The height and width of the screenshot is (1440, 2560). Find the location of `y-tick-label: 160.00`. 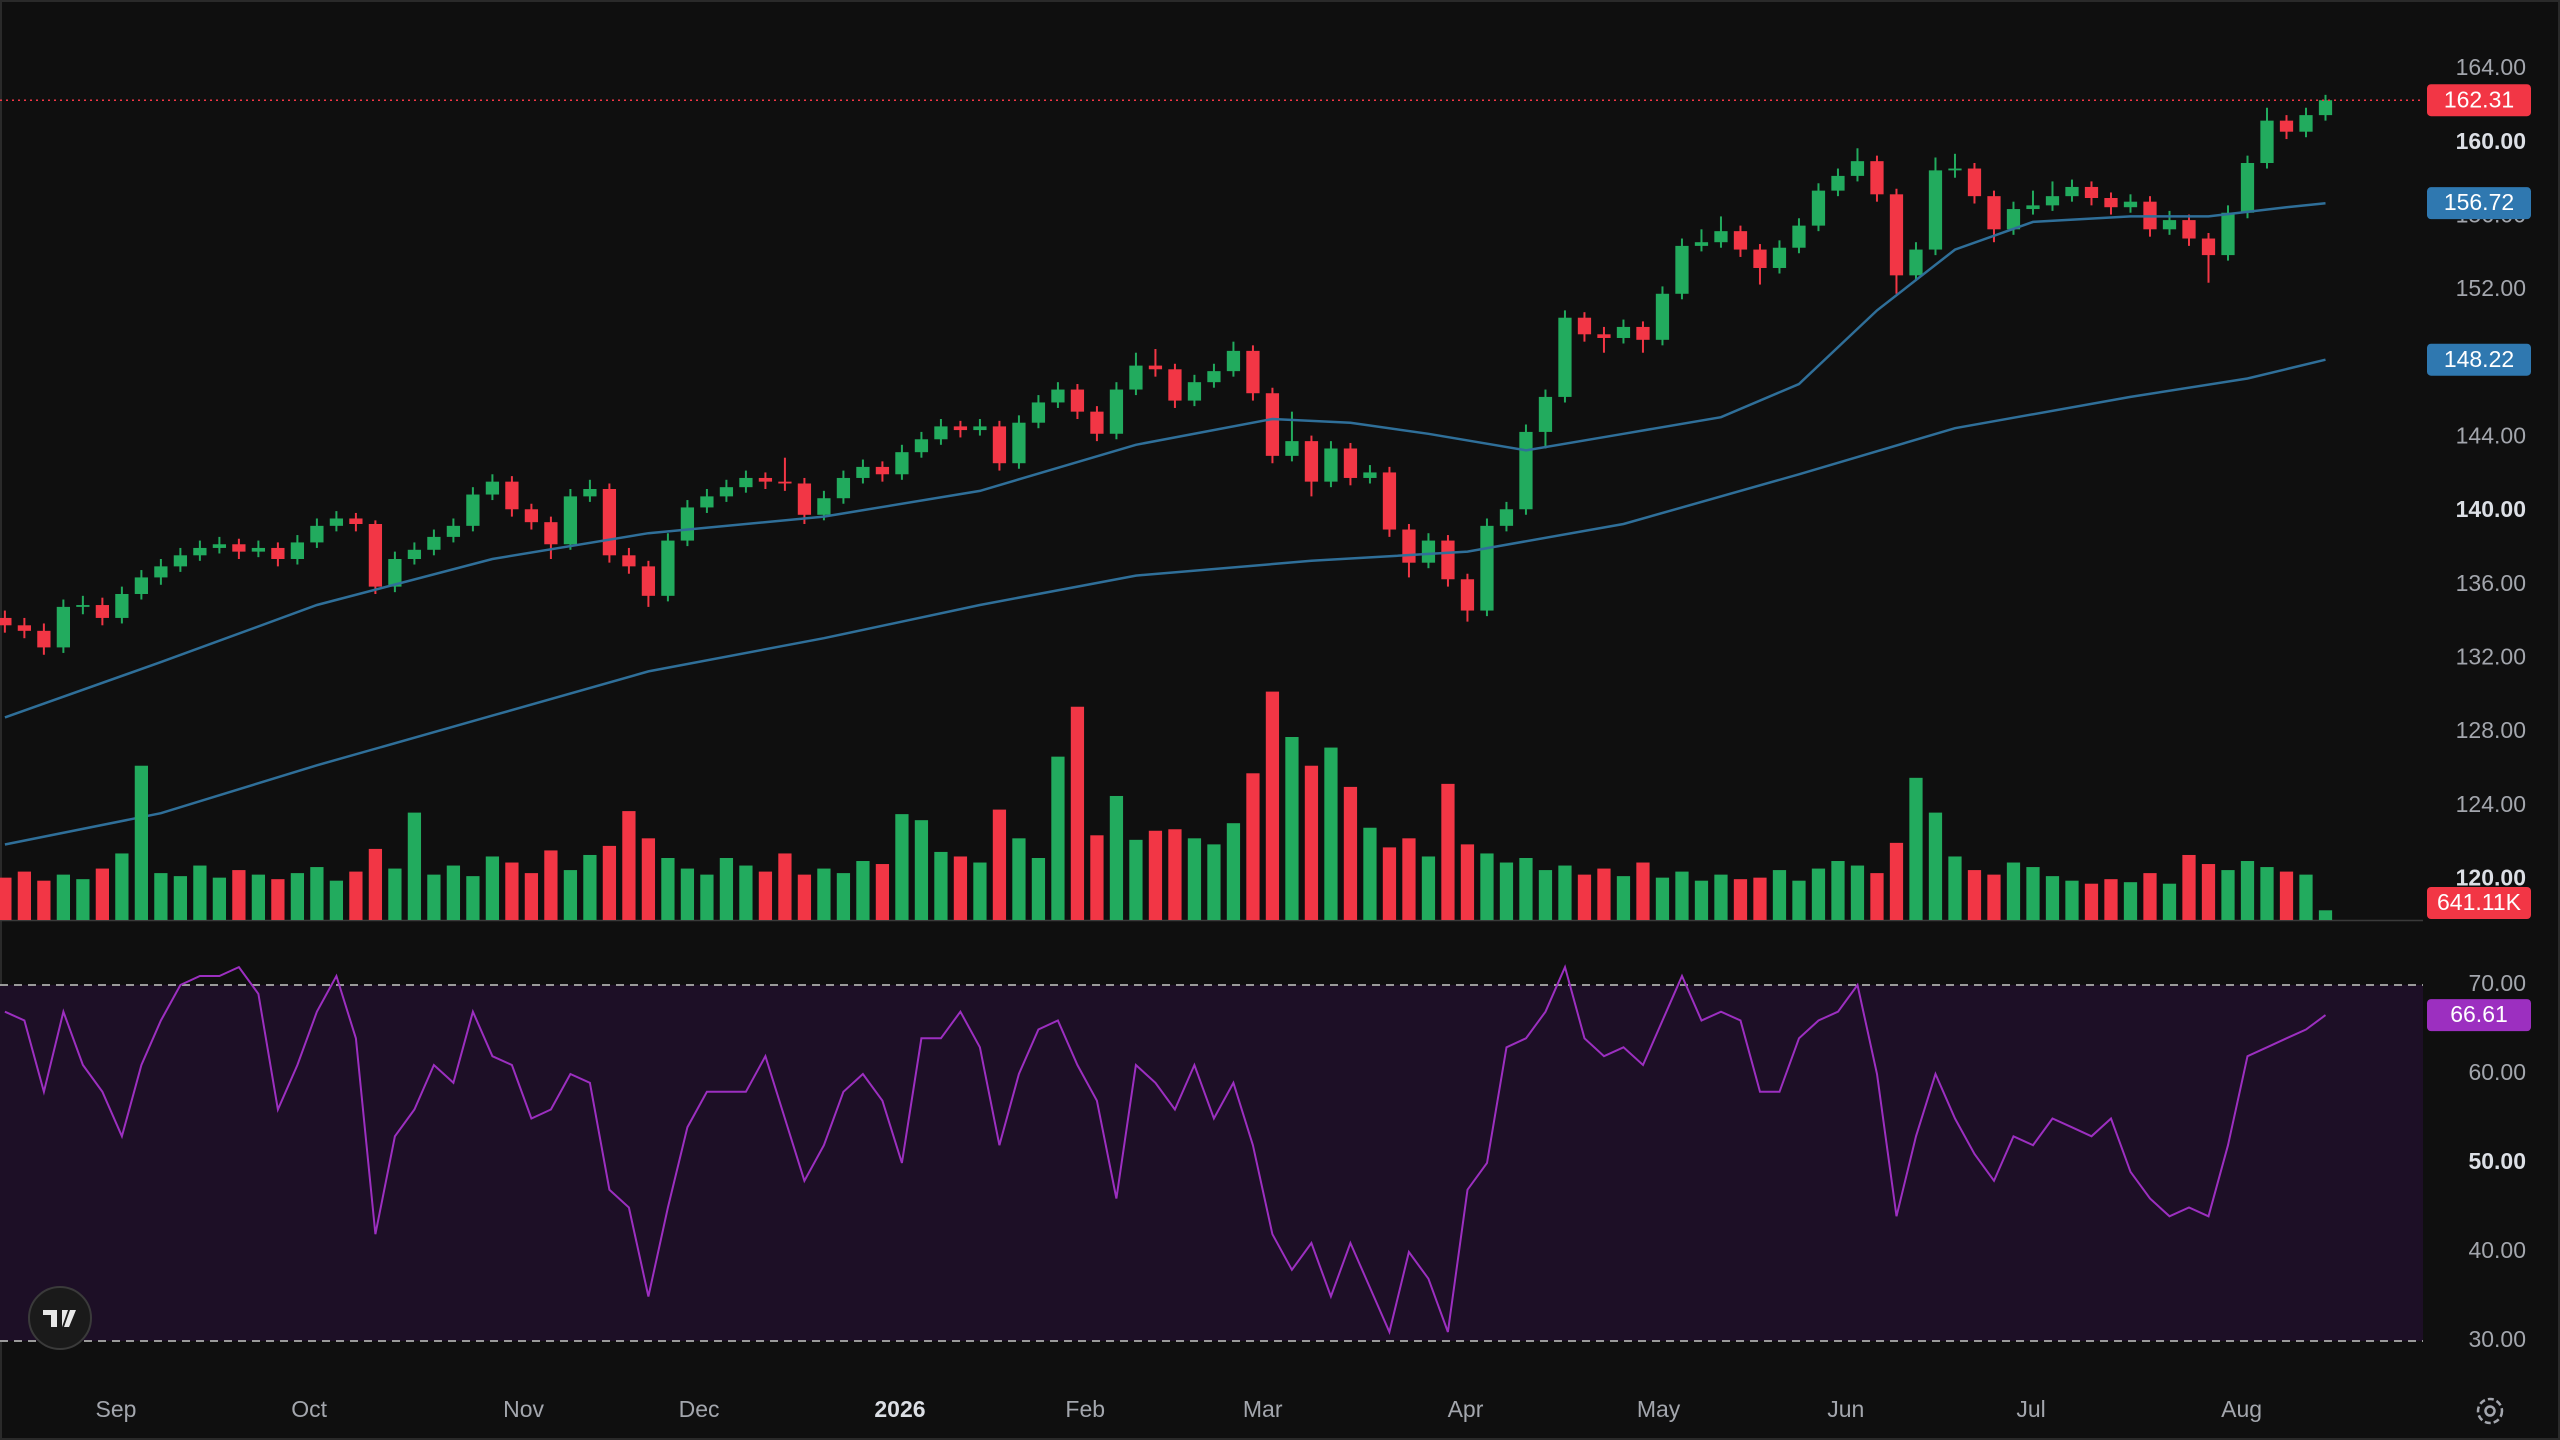

y-tick-label: 160.00 is located at coordinates (2491, 141).